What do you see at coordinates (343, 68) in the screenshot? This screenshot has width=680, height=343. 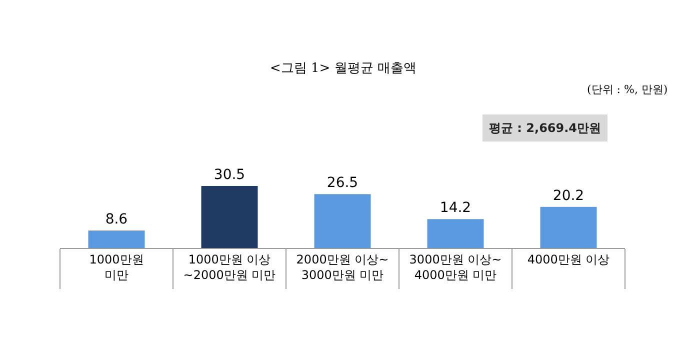 I see `chart-title: <그림 1> 월평균 매출액` at bounding box center [343, 68].